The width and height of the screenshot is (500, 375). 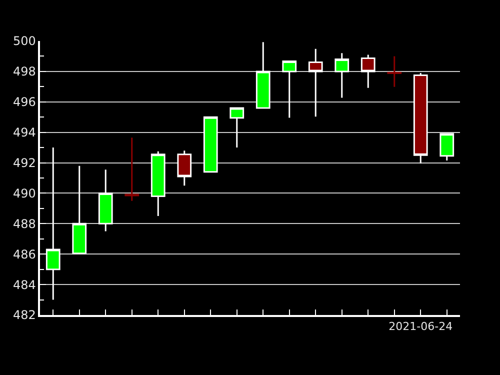 What do you see at coordinates (24, 223) in the screenshot?
I see `y-tick-label: 488` at bounding box center [24, 223].